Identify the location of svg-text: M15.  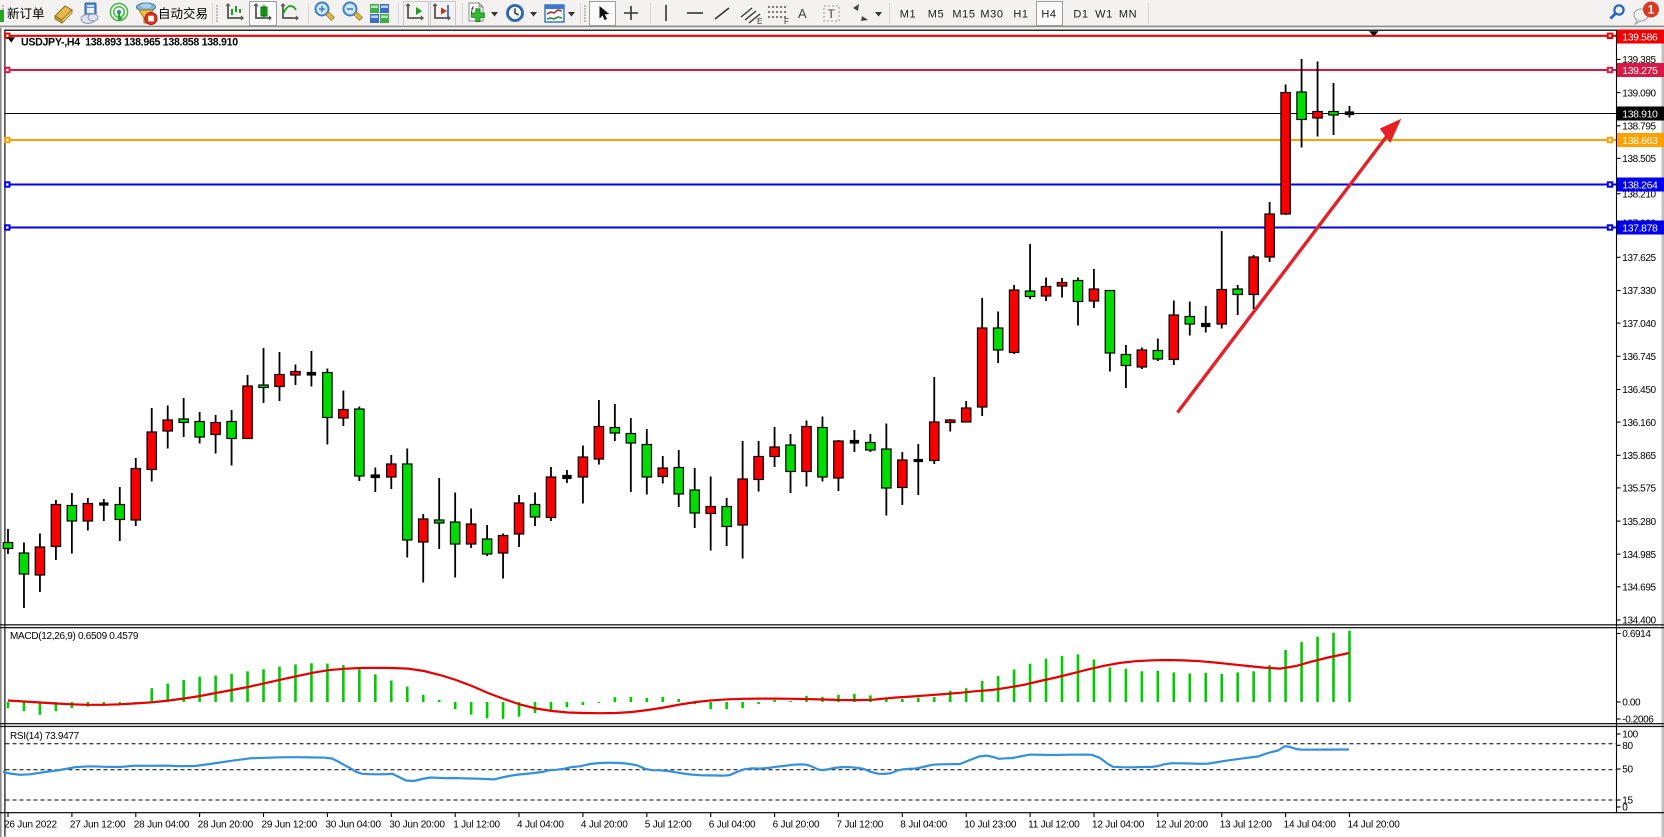
(963, 15).